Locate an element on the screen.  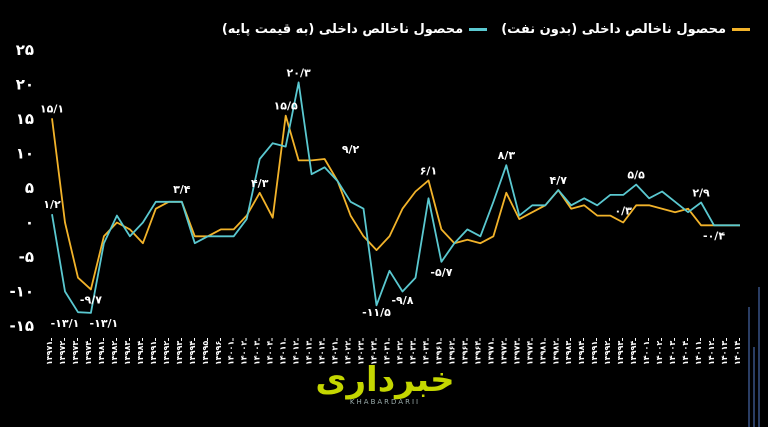
legend-item-base-price: محصول ناخالص داخلی (به قیمت پایه) is located at coordinates (354, 29).